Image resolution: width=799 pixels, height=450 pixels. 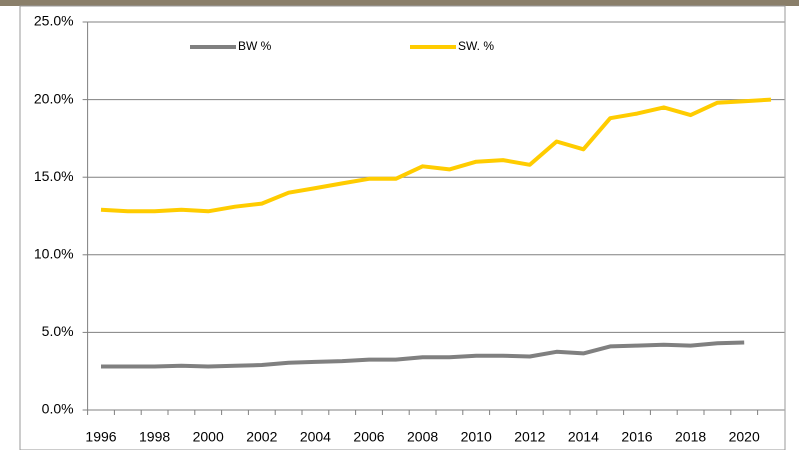 What do you see at coordinates (636, 437) in the screenshot?
I see `x-tick-label: 2016` at bounding box center [636, 437].